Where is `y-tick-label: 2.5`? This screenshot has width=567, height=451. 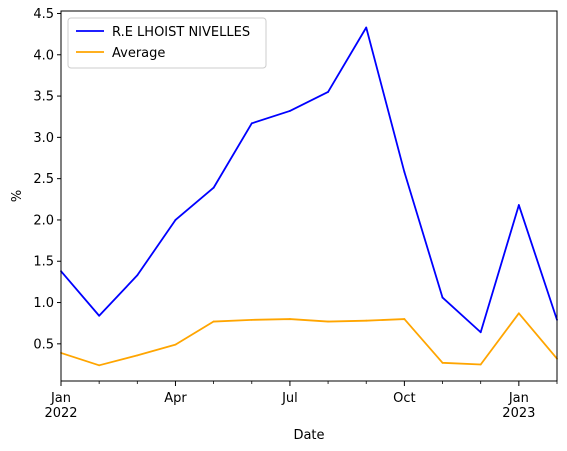 y-tick-label: 2.5 is located at coordinates (43, 179).